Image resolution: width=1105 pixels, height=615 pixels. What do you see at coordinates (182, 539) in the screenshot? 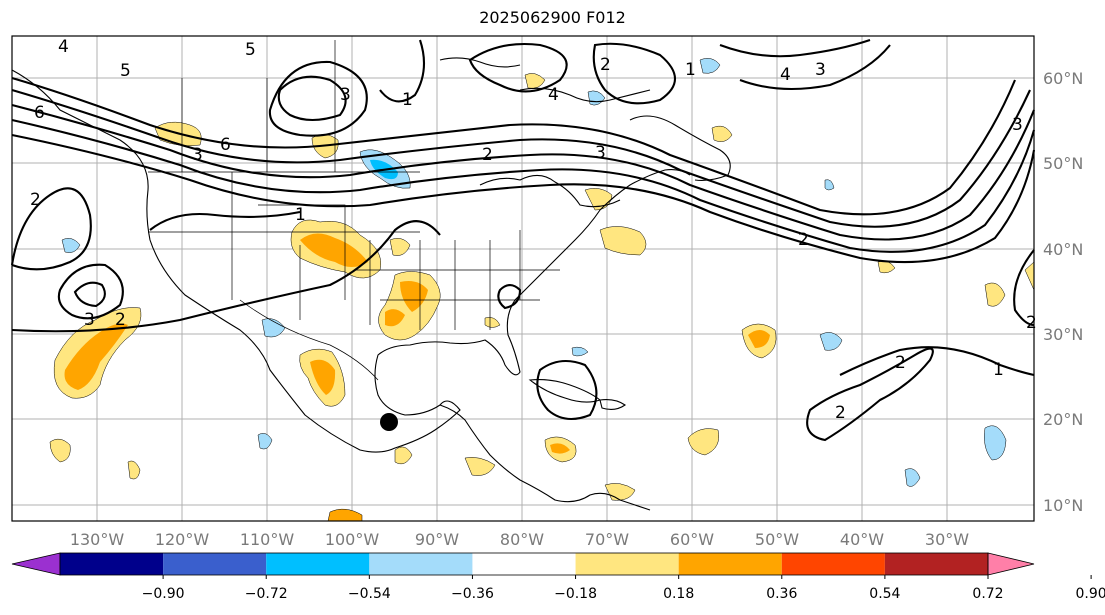
I see `lon-label: 120°W` at bounding box center [182, 539].